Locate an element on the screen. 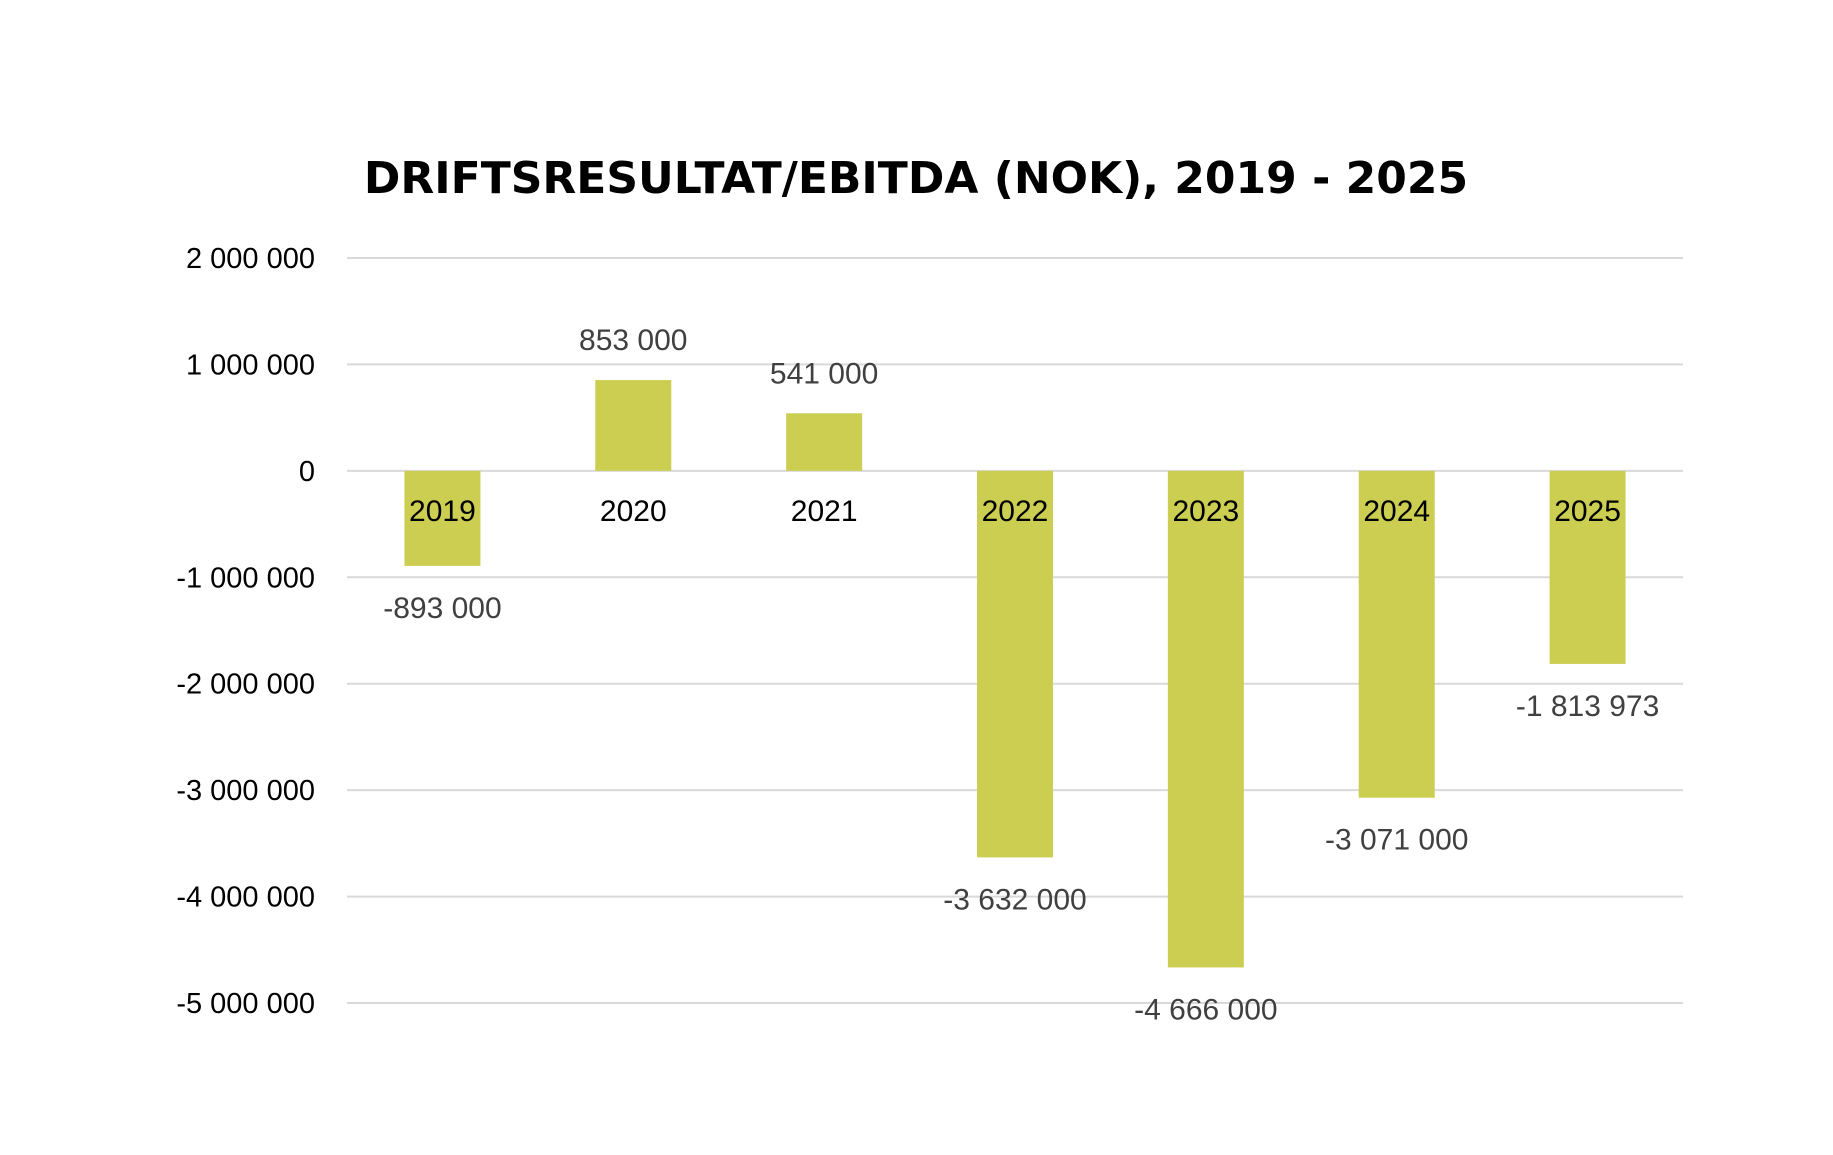  x-tick-label: 2022 is located at coordinates (1015, 511).